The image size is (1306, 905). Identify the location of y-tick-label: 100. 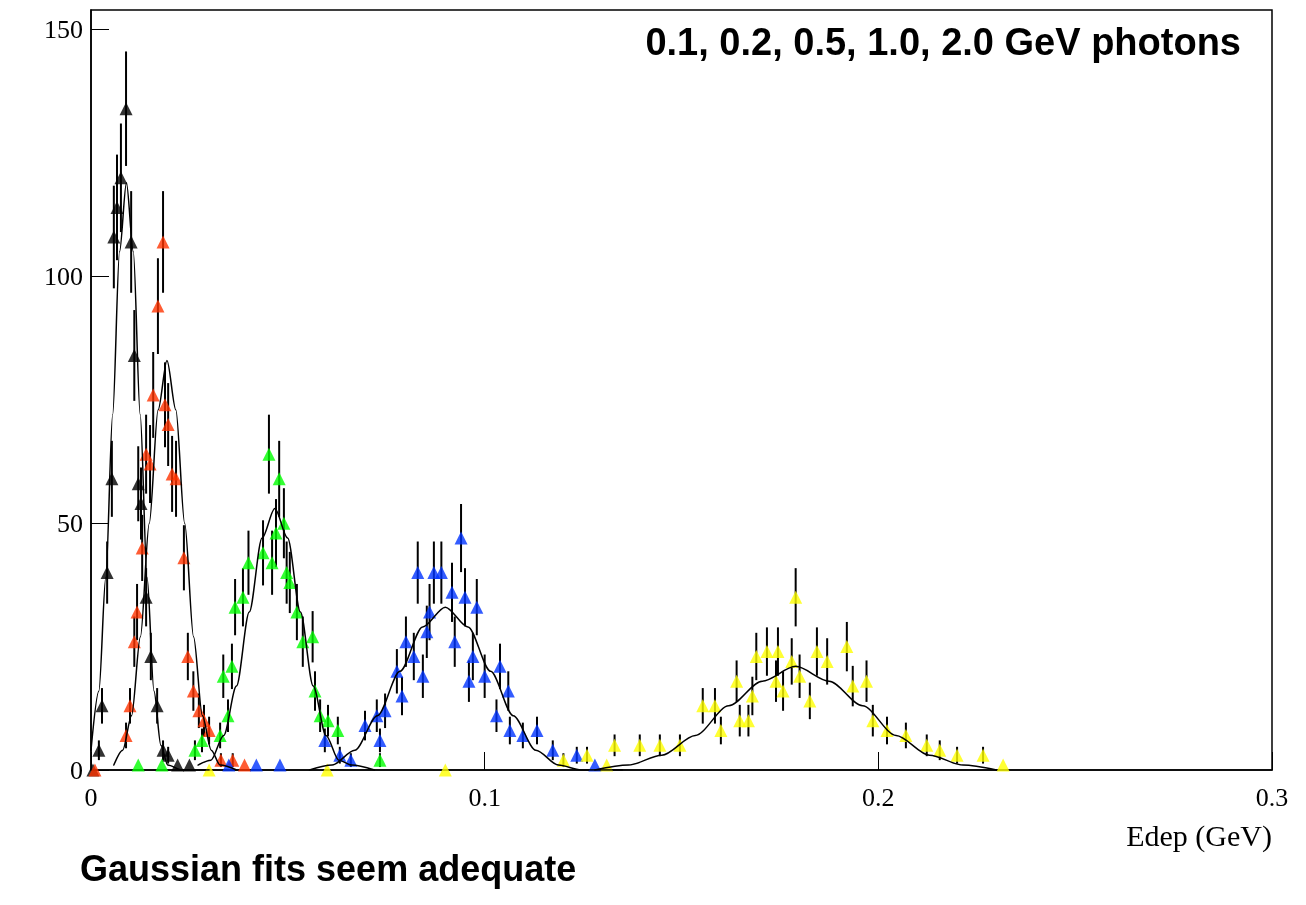
(63, 276).